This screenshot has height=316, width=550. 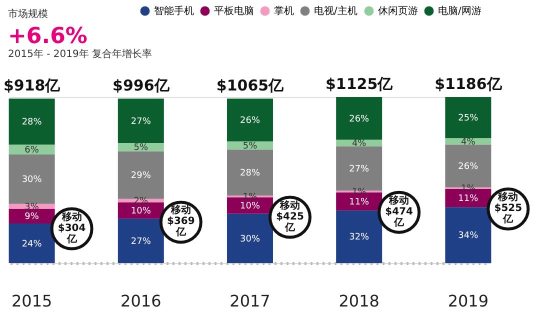 What do you see at coordinates (141, 176) in the screenshot?
I see `data-label: 29%` at bounding box center [141, 176].